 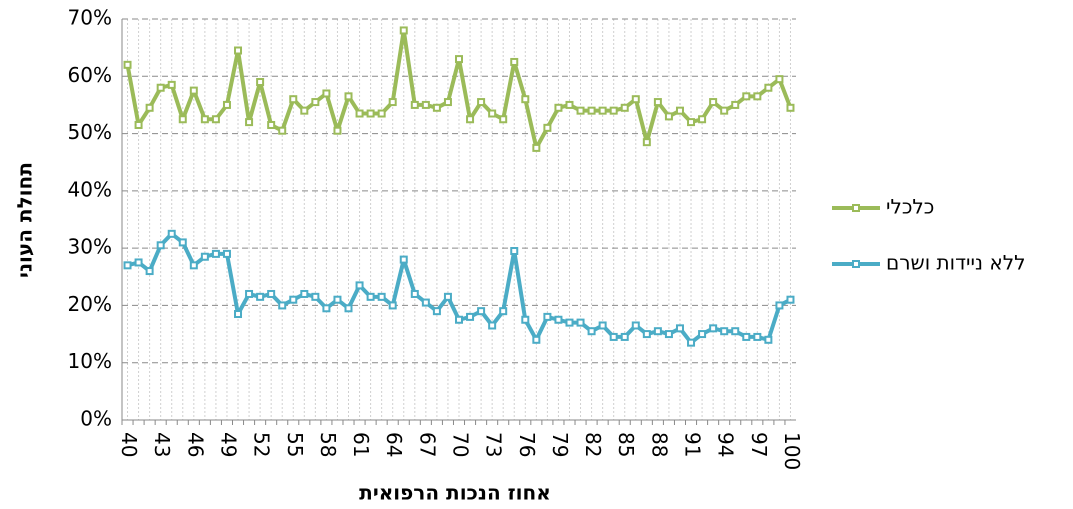 I want to click on y-tick-label: 10%, so click(x=90, y=361).